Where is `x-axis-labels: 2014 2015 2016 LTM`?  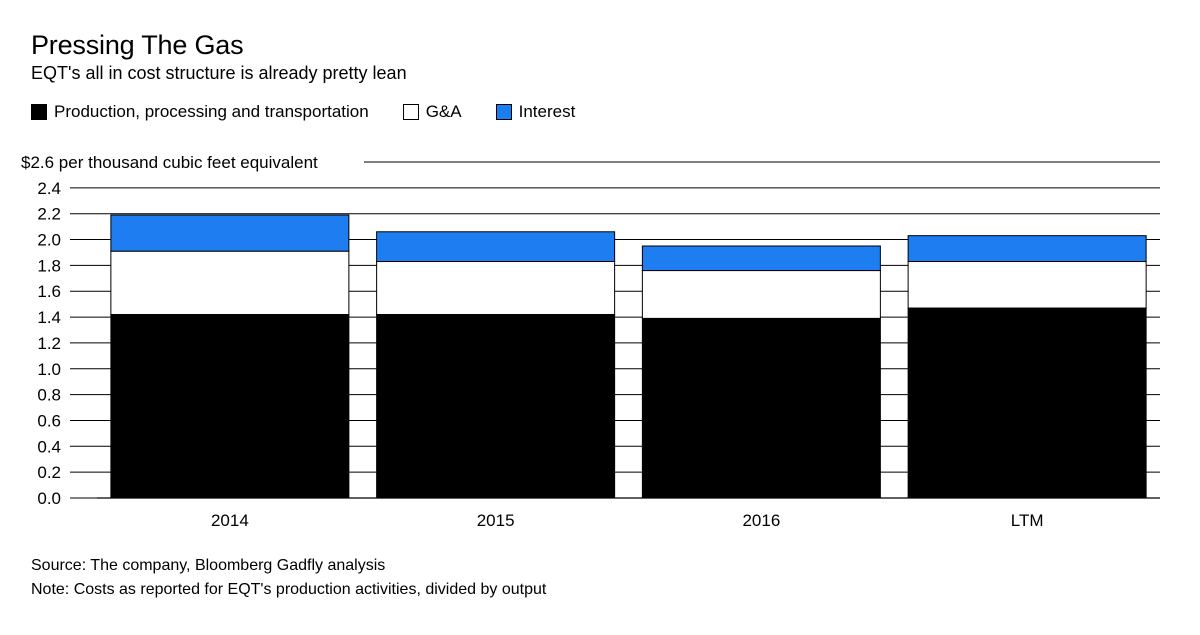
x-axis-labels: 2014 2015 2016 LTM is located at coordinates (627, 520).